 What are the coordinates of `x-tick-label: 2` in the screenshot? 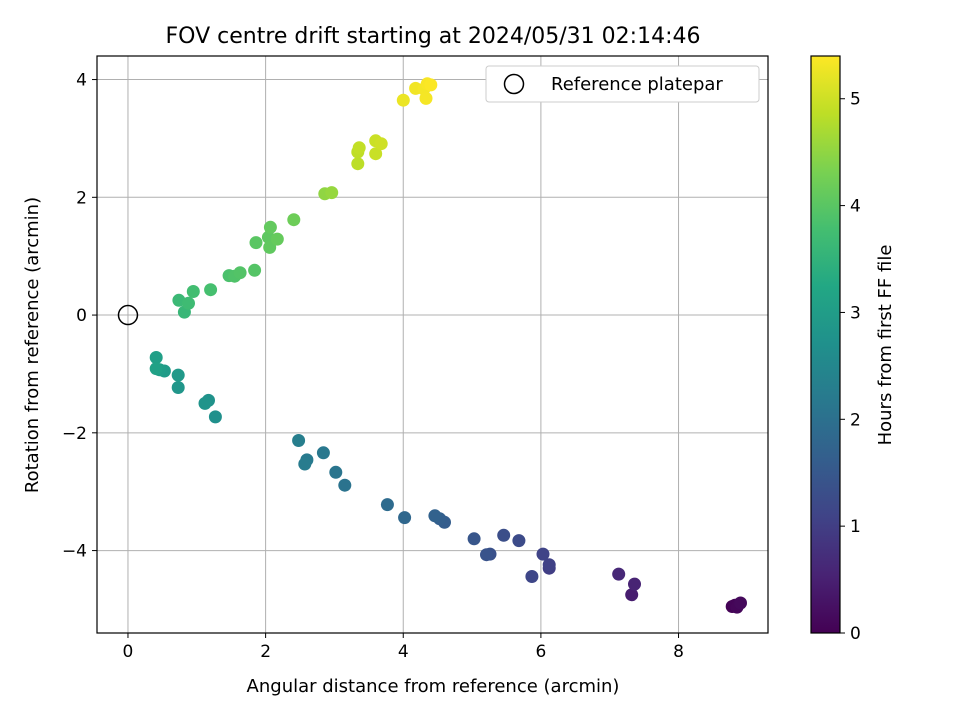 It's located at (265, 652).